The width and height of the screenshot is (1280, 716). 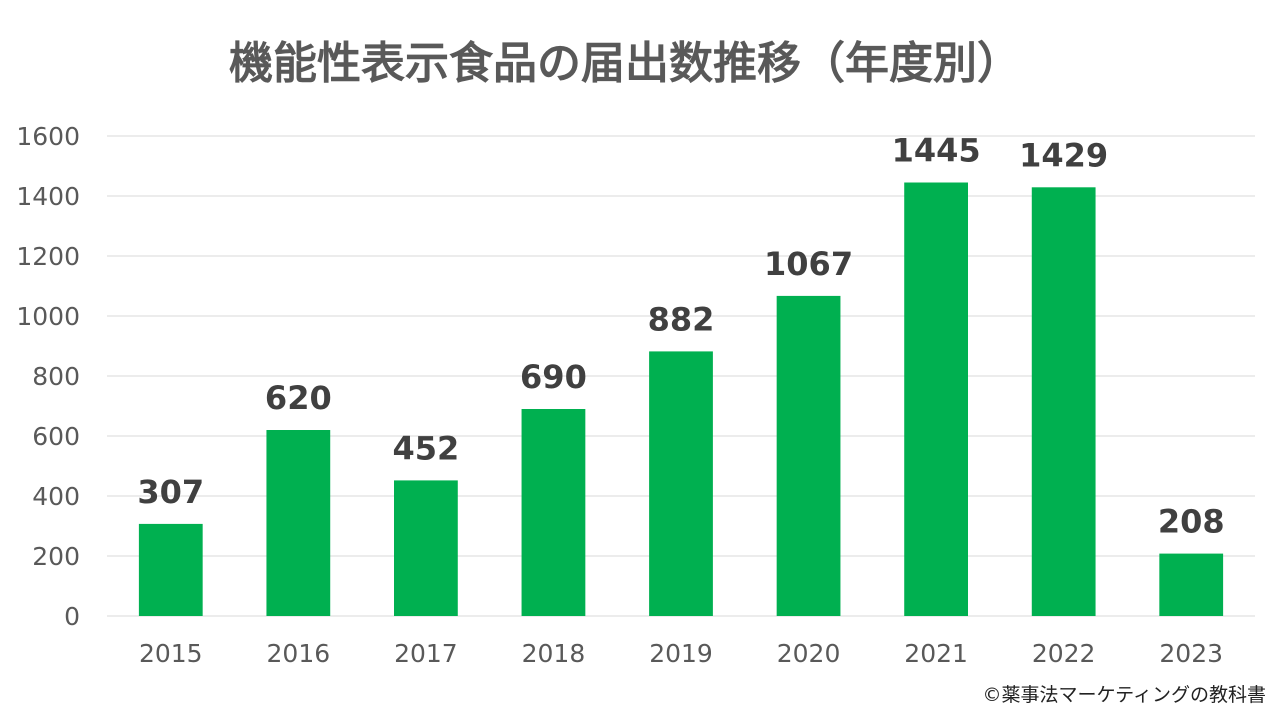 I want to click on data-label-2018: 690, so click(x=553, y=377).